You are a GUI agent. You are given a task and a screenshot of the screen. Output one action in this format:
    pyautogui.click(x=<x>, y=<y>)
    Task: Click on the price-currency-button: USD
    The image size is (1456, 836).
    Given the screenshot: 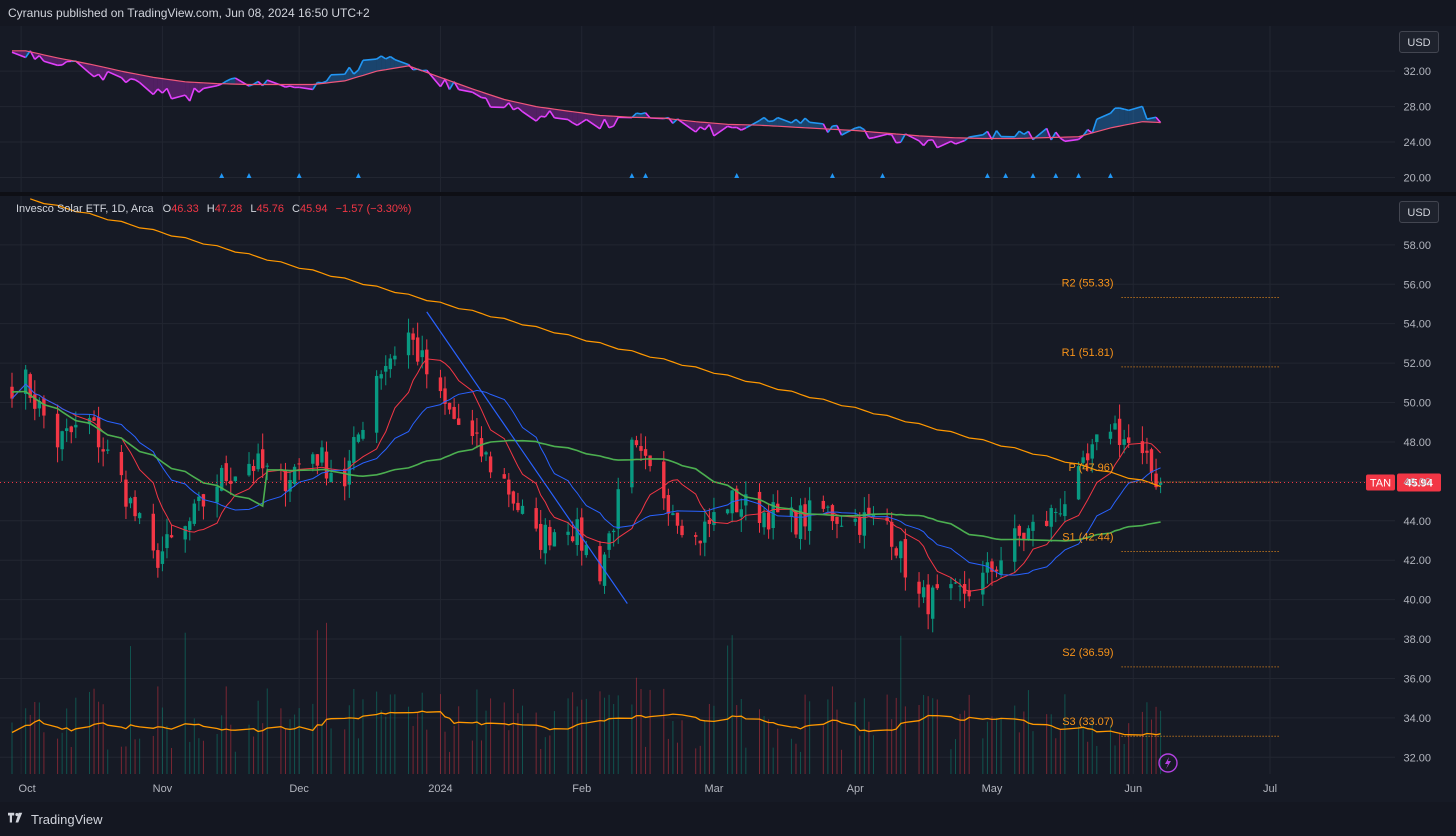 What is the action you would take?
    pyautogui.click(x=1419, y=212)
    